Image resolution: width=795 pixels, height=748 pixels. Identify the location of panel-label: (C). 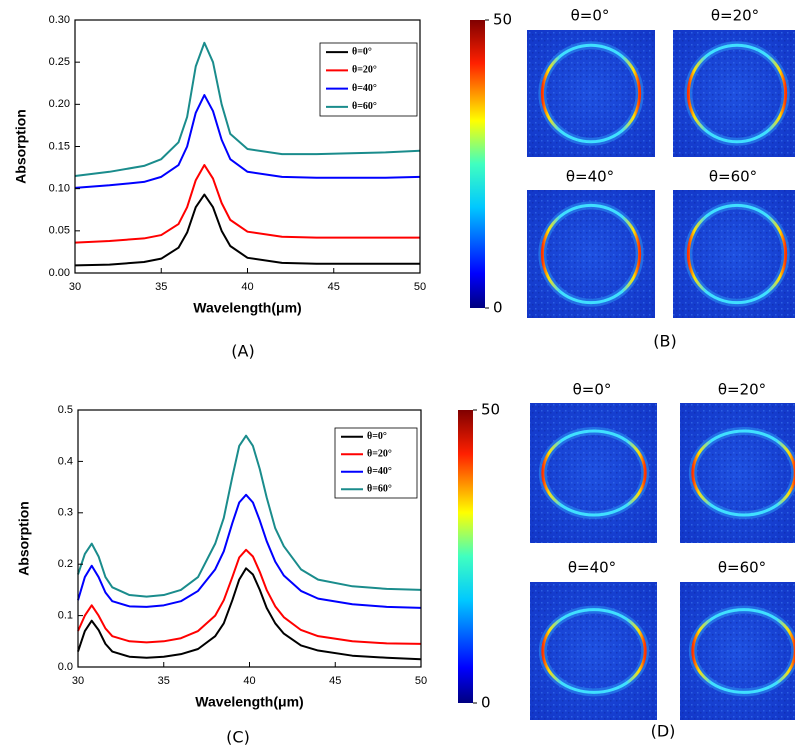
(238, 737).